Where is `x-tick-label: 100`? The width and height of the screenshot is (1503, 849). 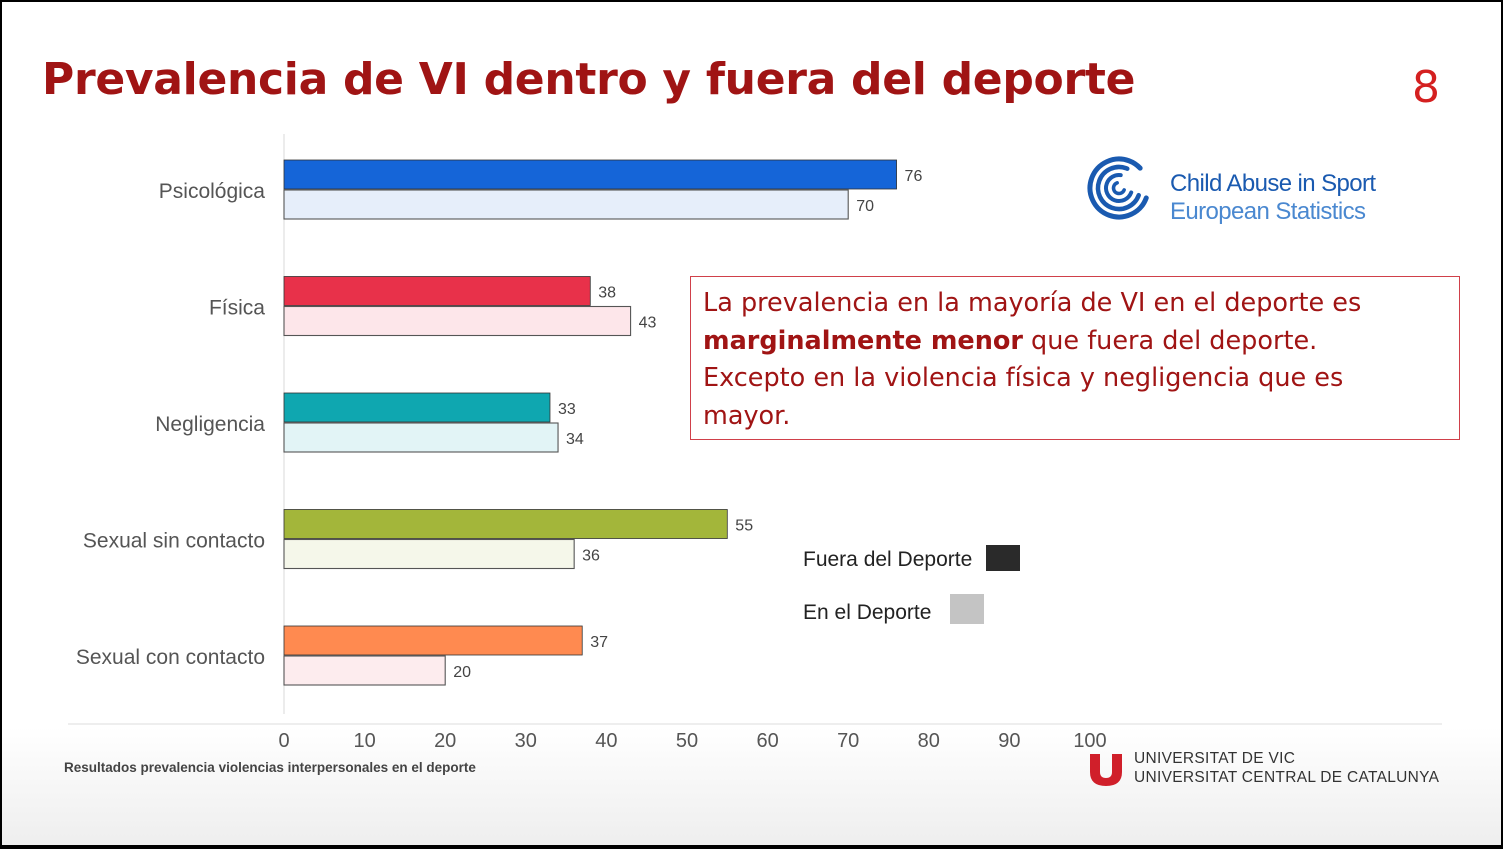
x-tick-label: 100 is located at coordinates (1089, 741).